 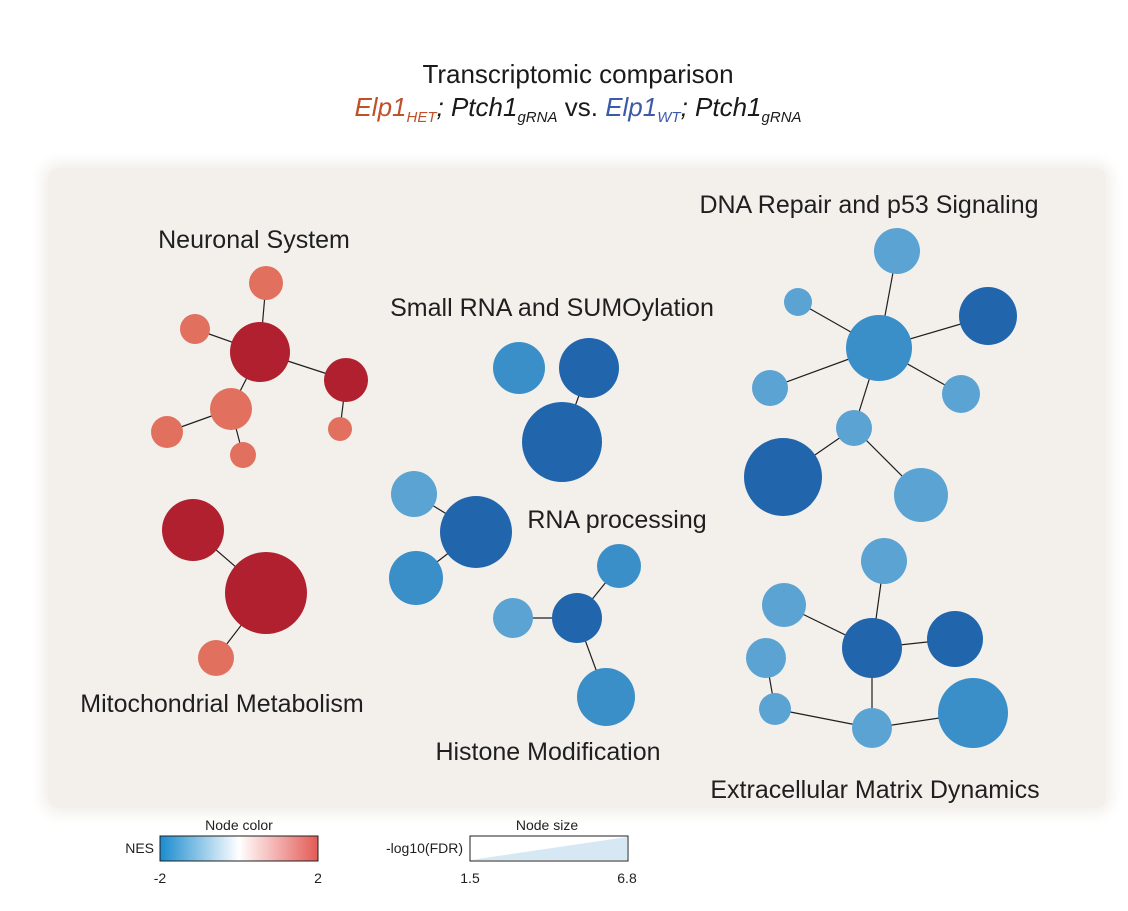 What do you see at coordinates (728, 107) in the screenshot?
I see `ptch-gene-2: Ptch1` at bounding box center [728, 107].